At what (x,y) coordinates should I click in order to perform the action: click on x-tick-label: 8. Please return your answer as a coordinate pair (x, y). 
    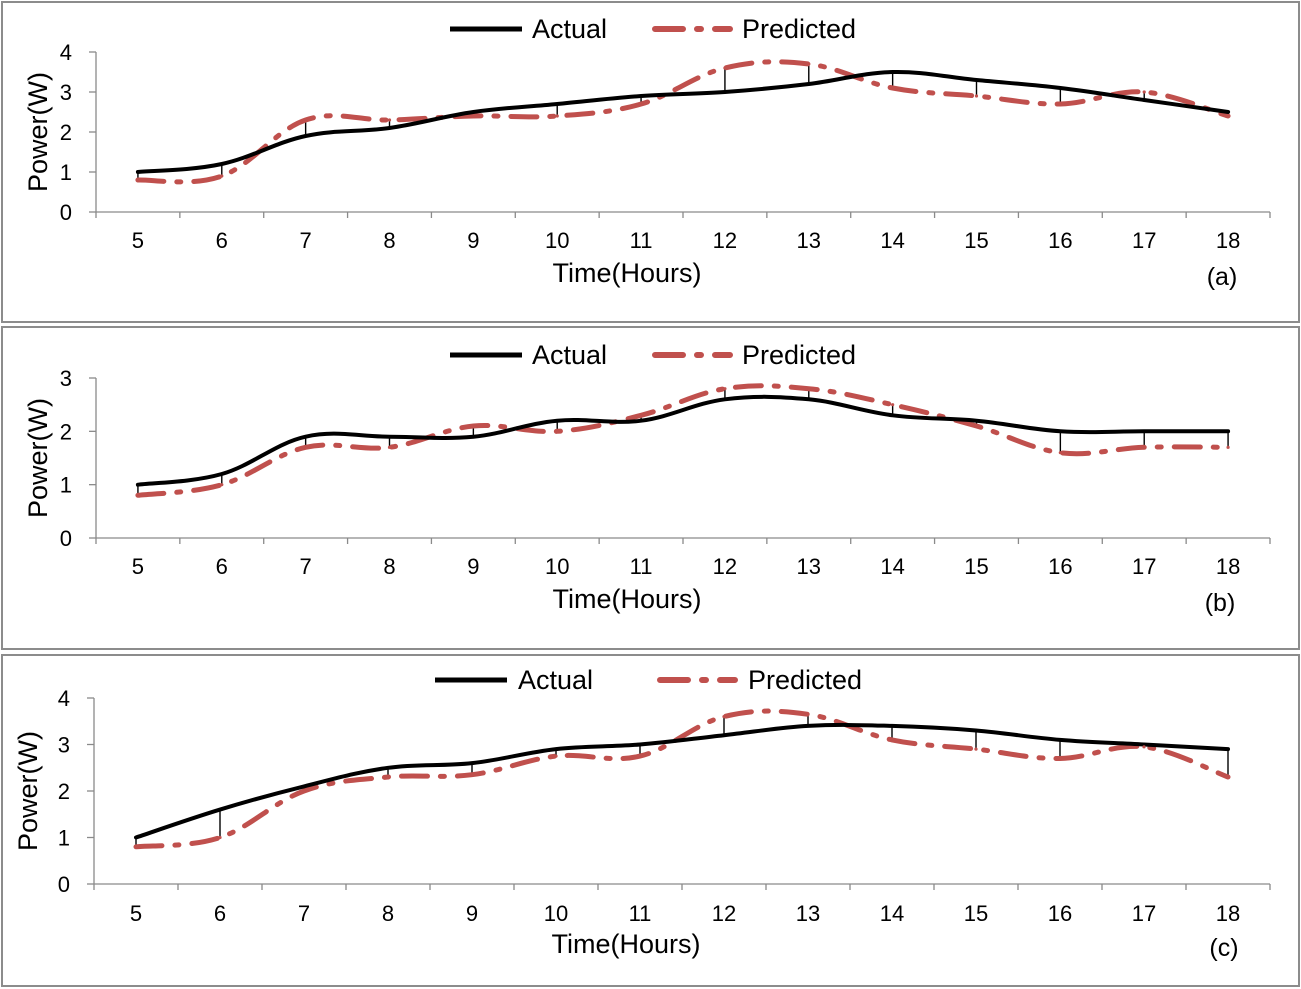
    Looking at the image, I should click on (389, 566).